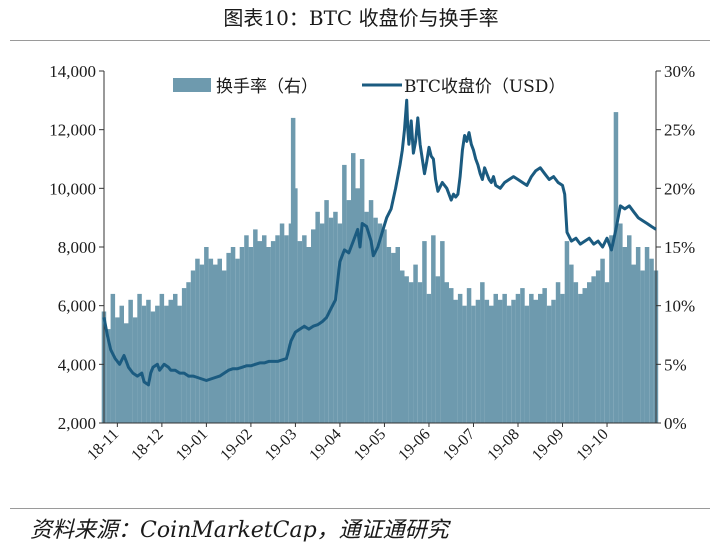 The image size is (722, 544). Describe the element at coordinates (239, 530) in the screenshot. I see `source-note: 资料来源：CoinMarketCap，通证通研究` at that location.